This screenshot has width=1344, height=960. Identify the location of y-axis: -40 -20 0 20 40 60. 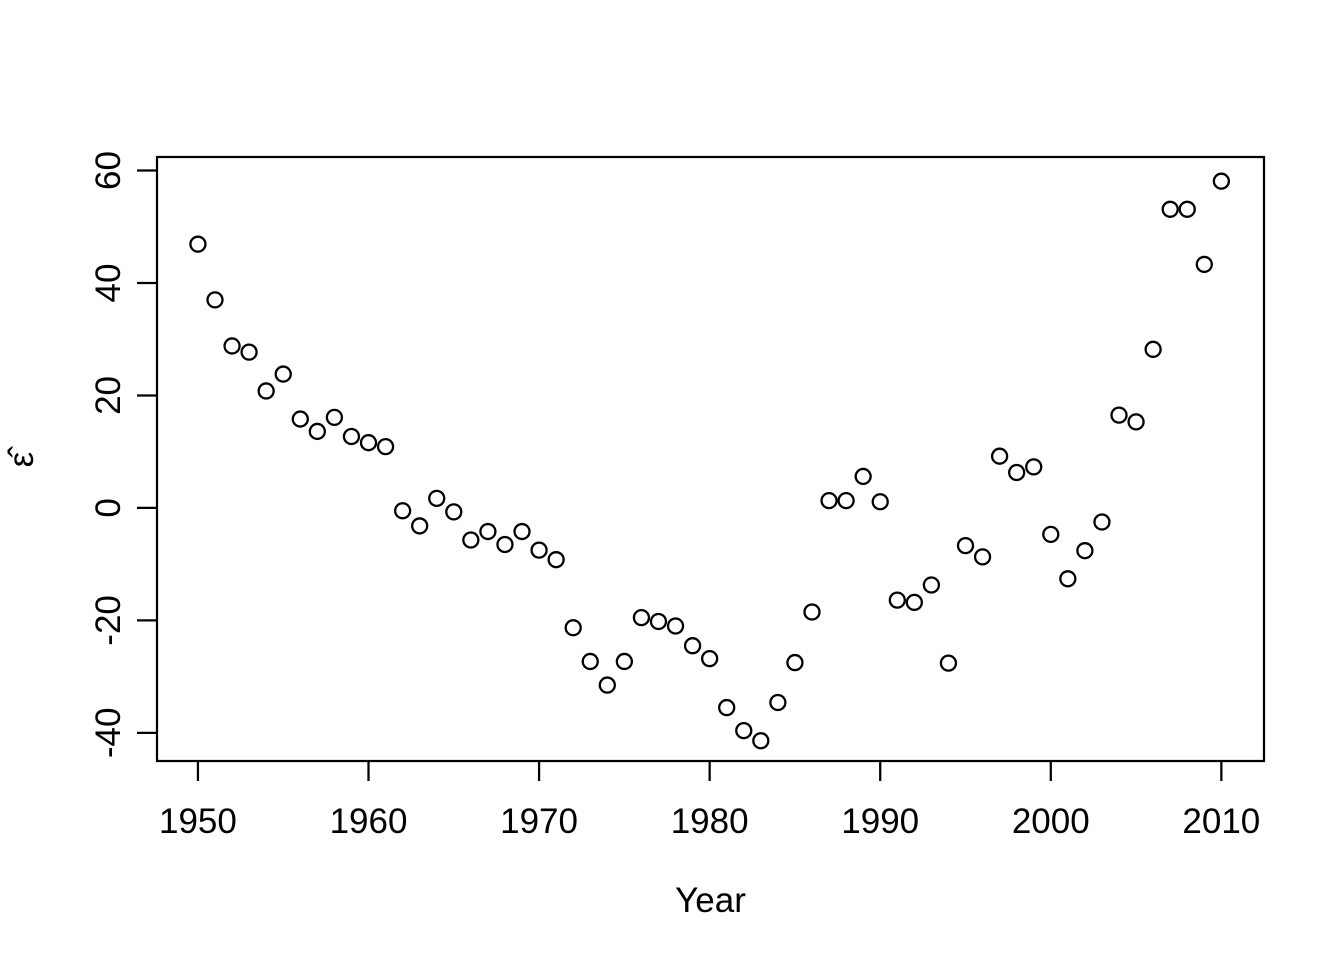
(123, 454).